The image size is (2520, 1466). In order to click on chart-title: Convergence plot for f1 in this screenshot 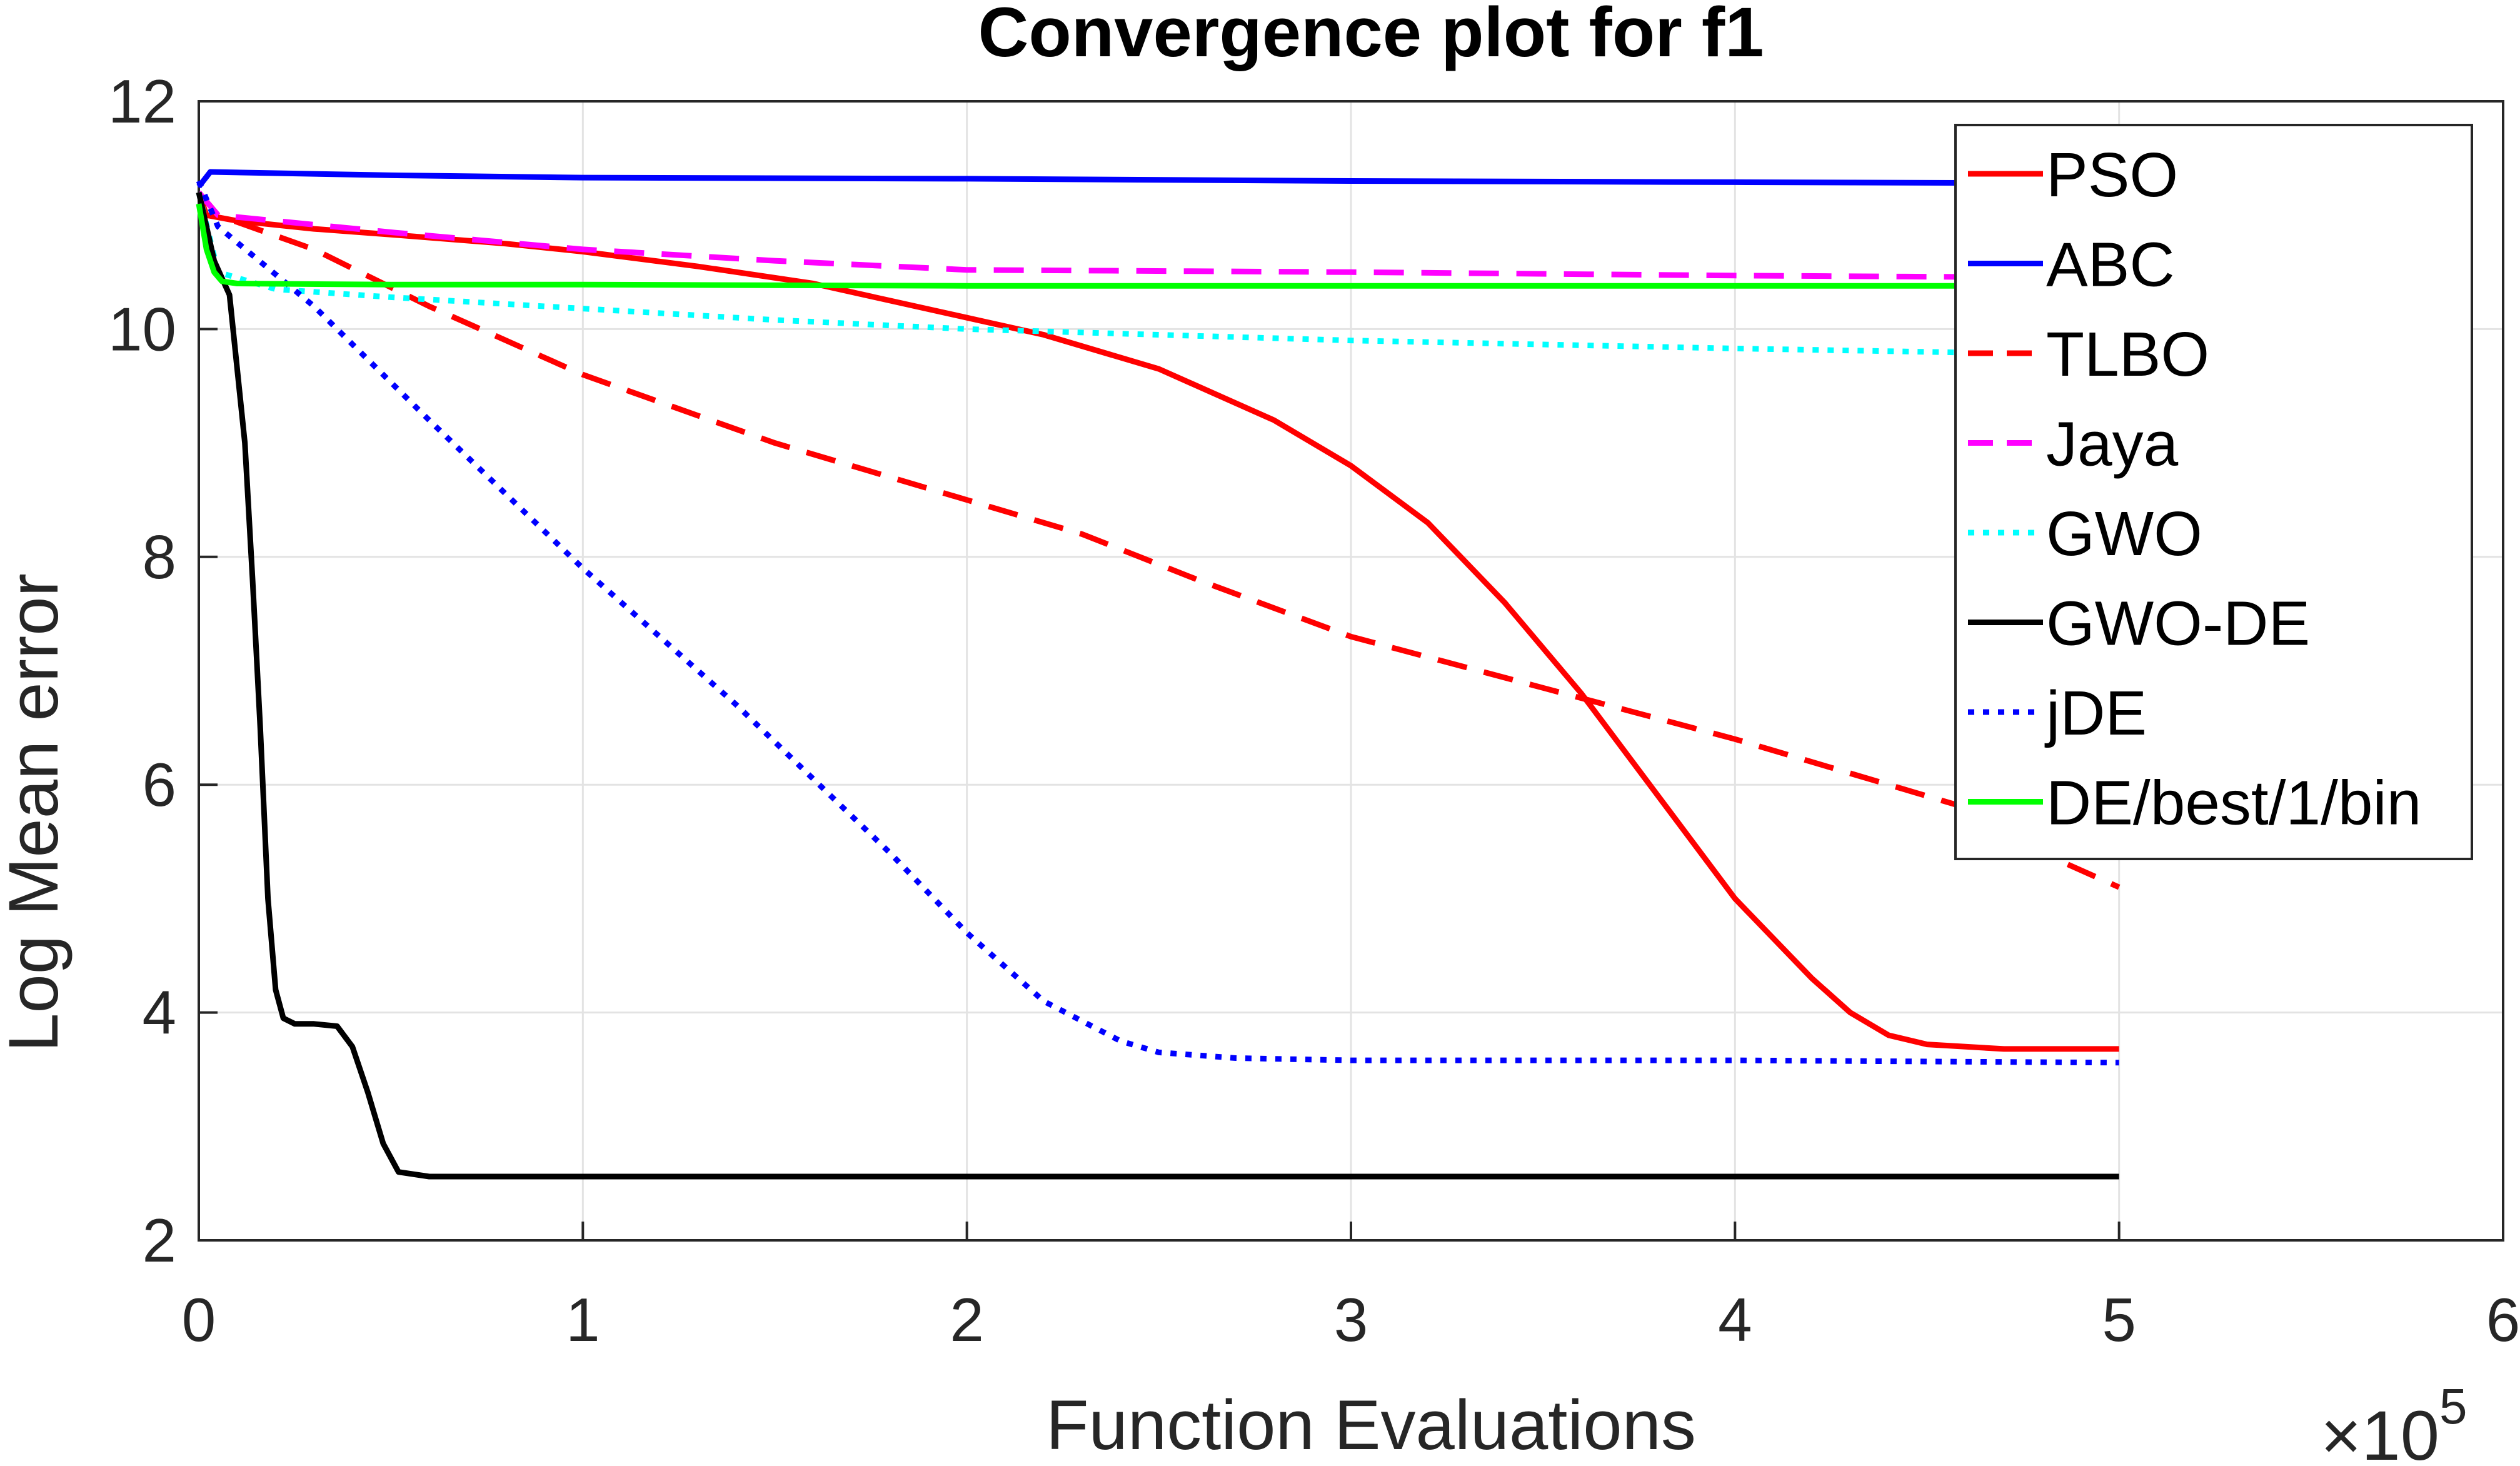, I will do `click(1371, 35)`.